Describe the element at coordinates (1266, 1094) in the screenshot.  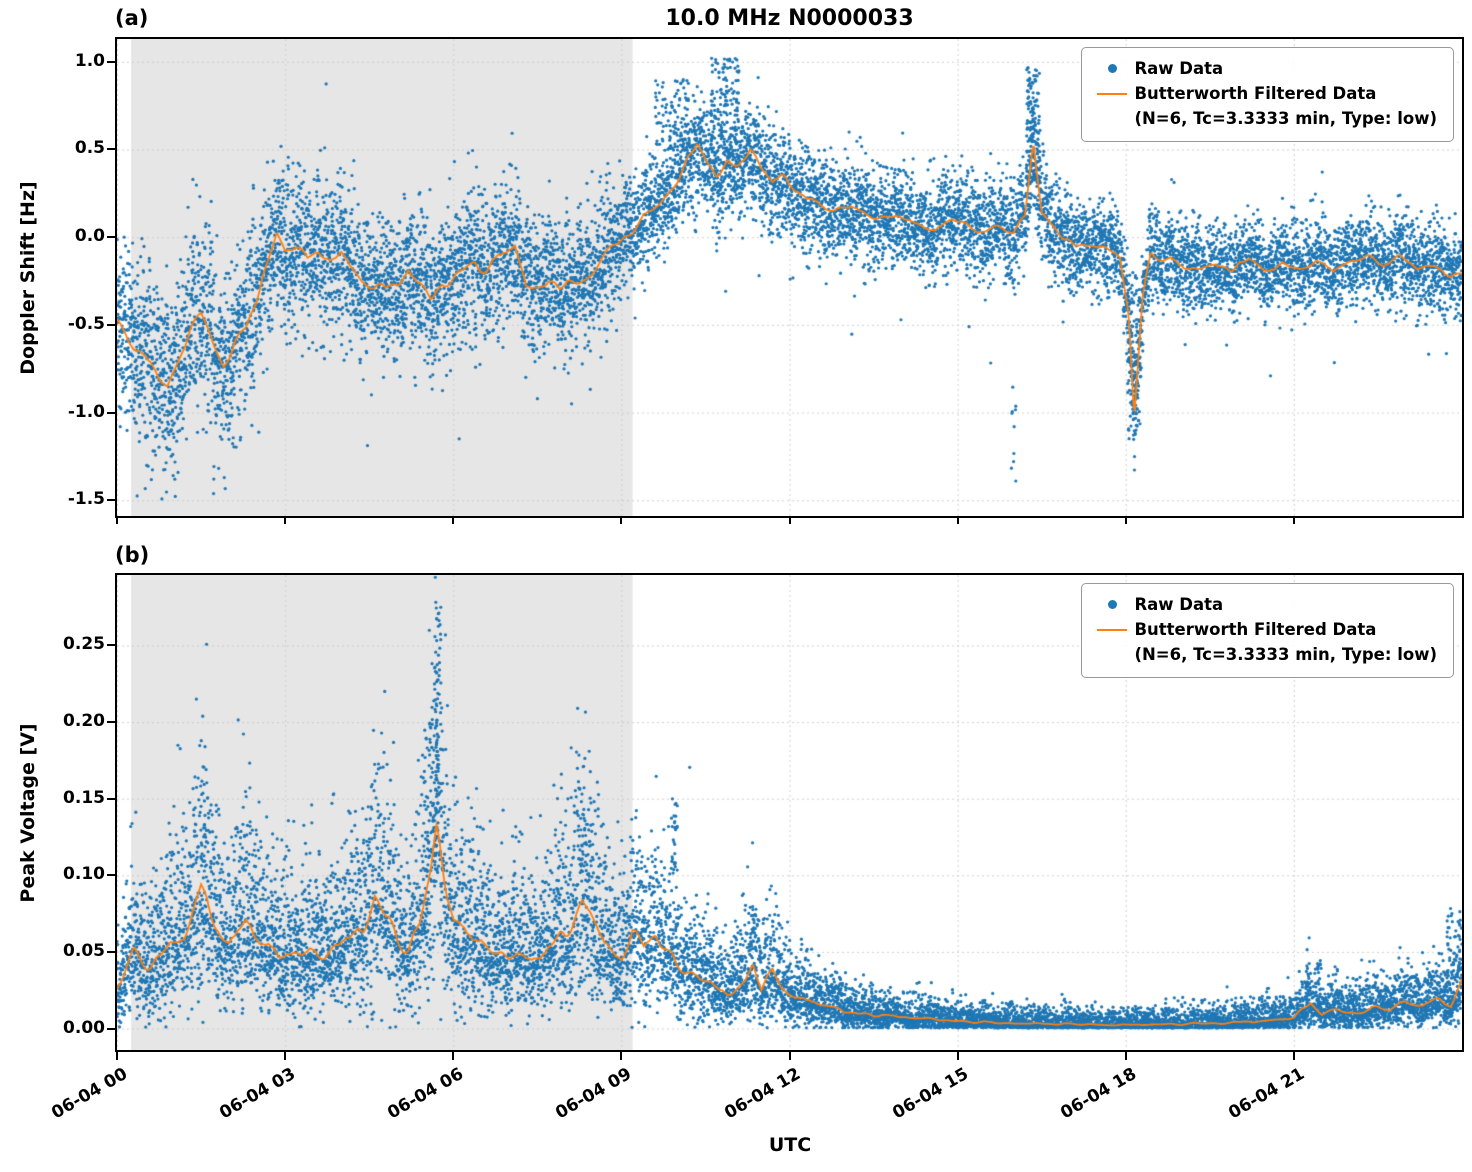
I see `x-tick-label: 06-04 21` at that location.